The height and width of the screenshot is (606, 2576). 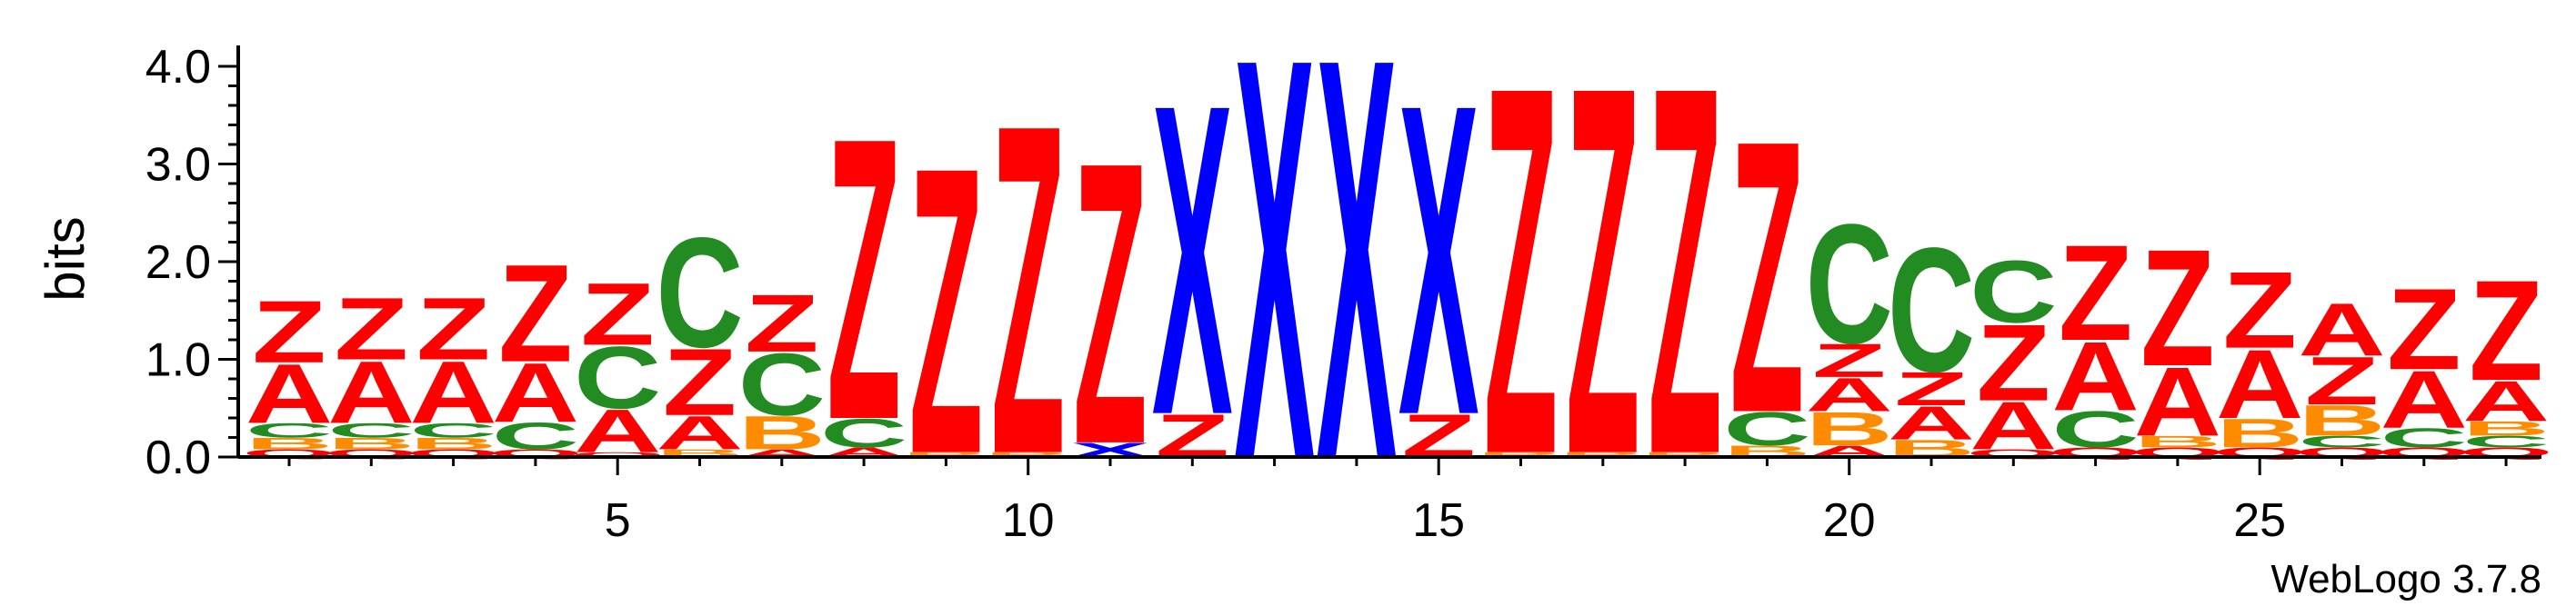 I want to click on y-tick-label: 2.0, so click(x=178, y=262).